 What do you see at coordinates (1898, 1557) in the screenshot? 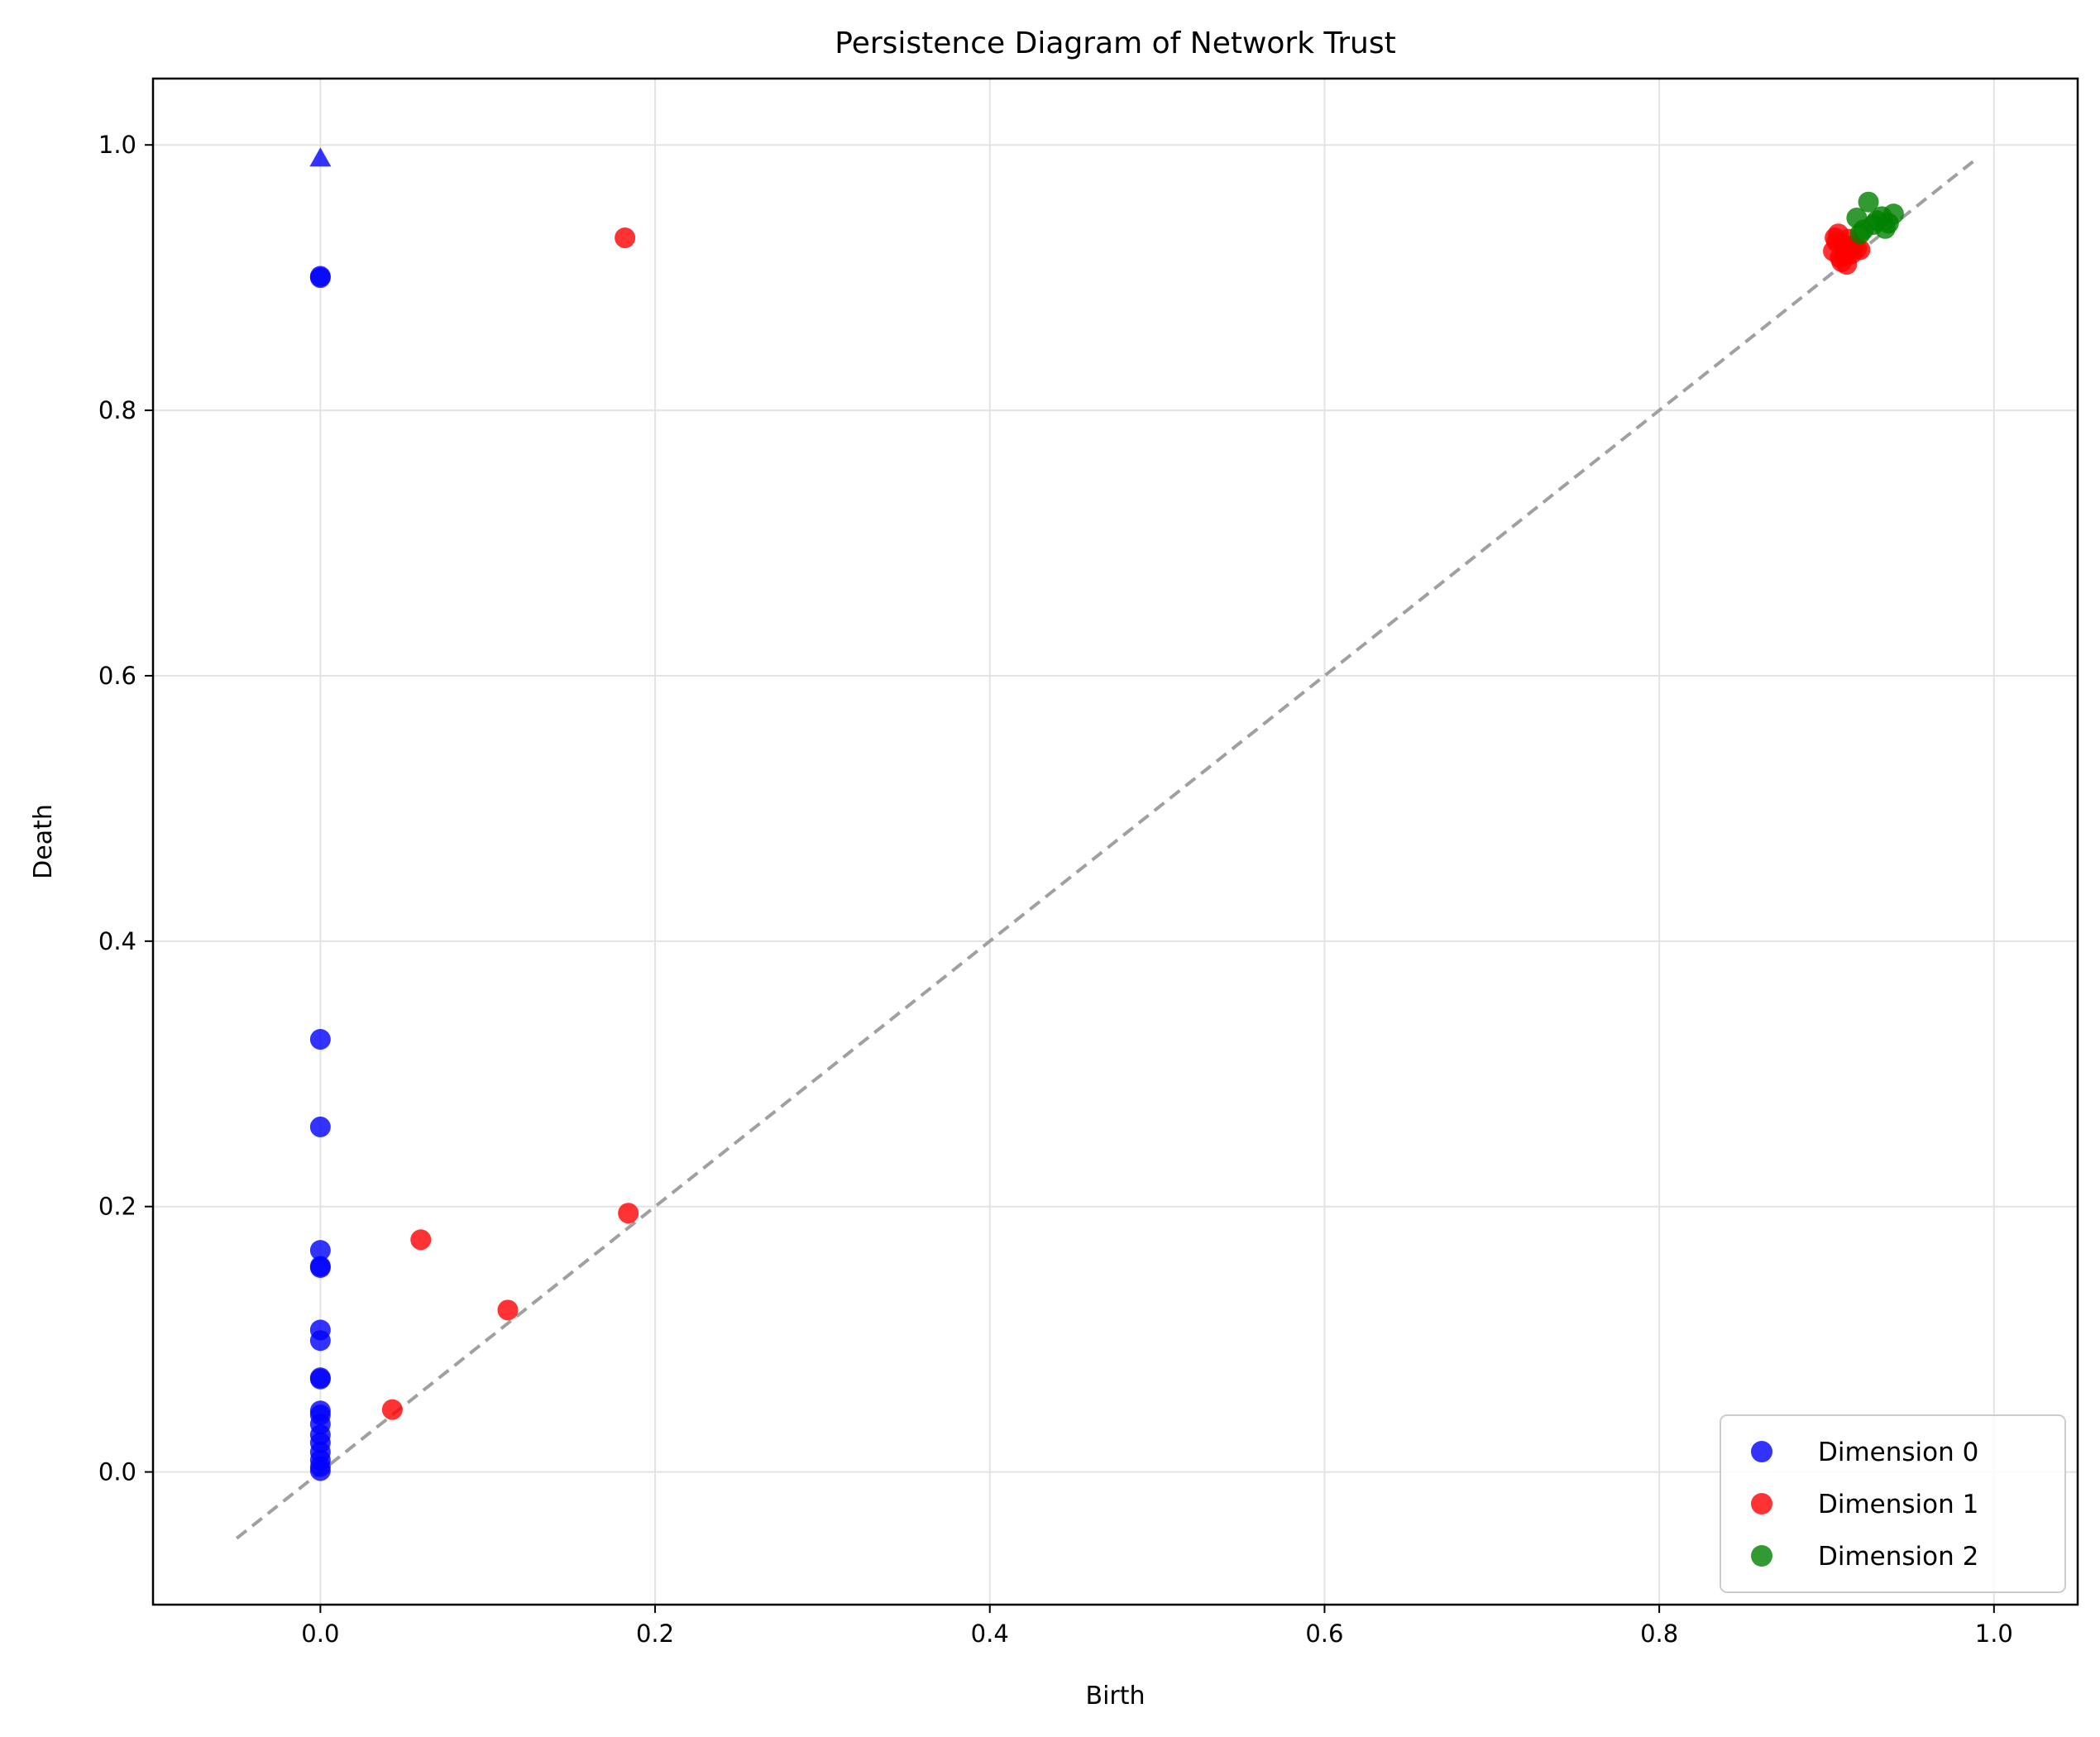
I see `legend-label: Dimension 2` at bounding box center [1898, 1557].